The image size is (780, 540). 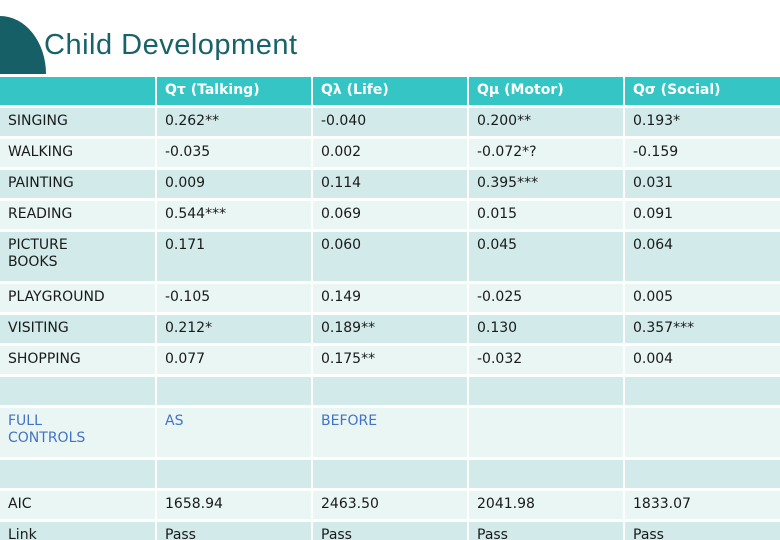 I want to click on value-cell: 2041.98, so click(x=546, y=505).